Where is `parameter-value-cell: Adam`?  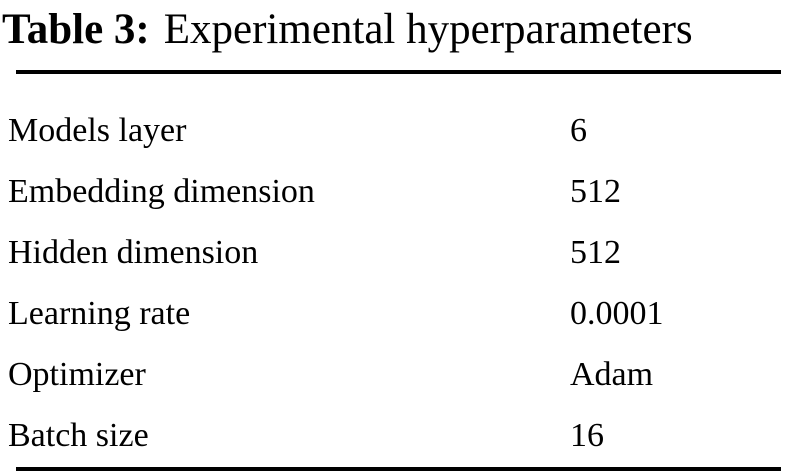 parameter-value-cell: Adam is located at coordinates (612, 374).